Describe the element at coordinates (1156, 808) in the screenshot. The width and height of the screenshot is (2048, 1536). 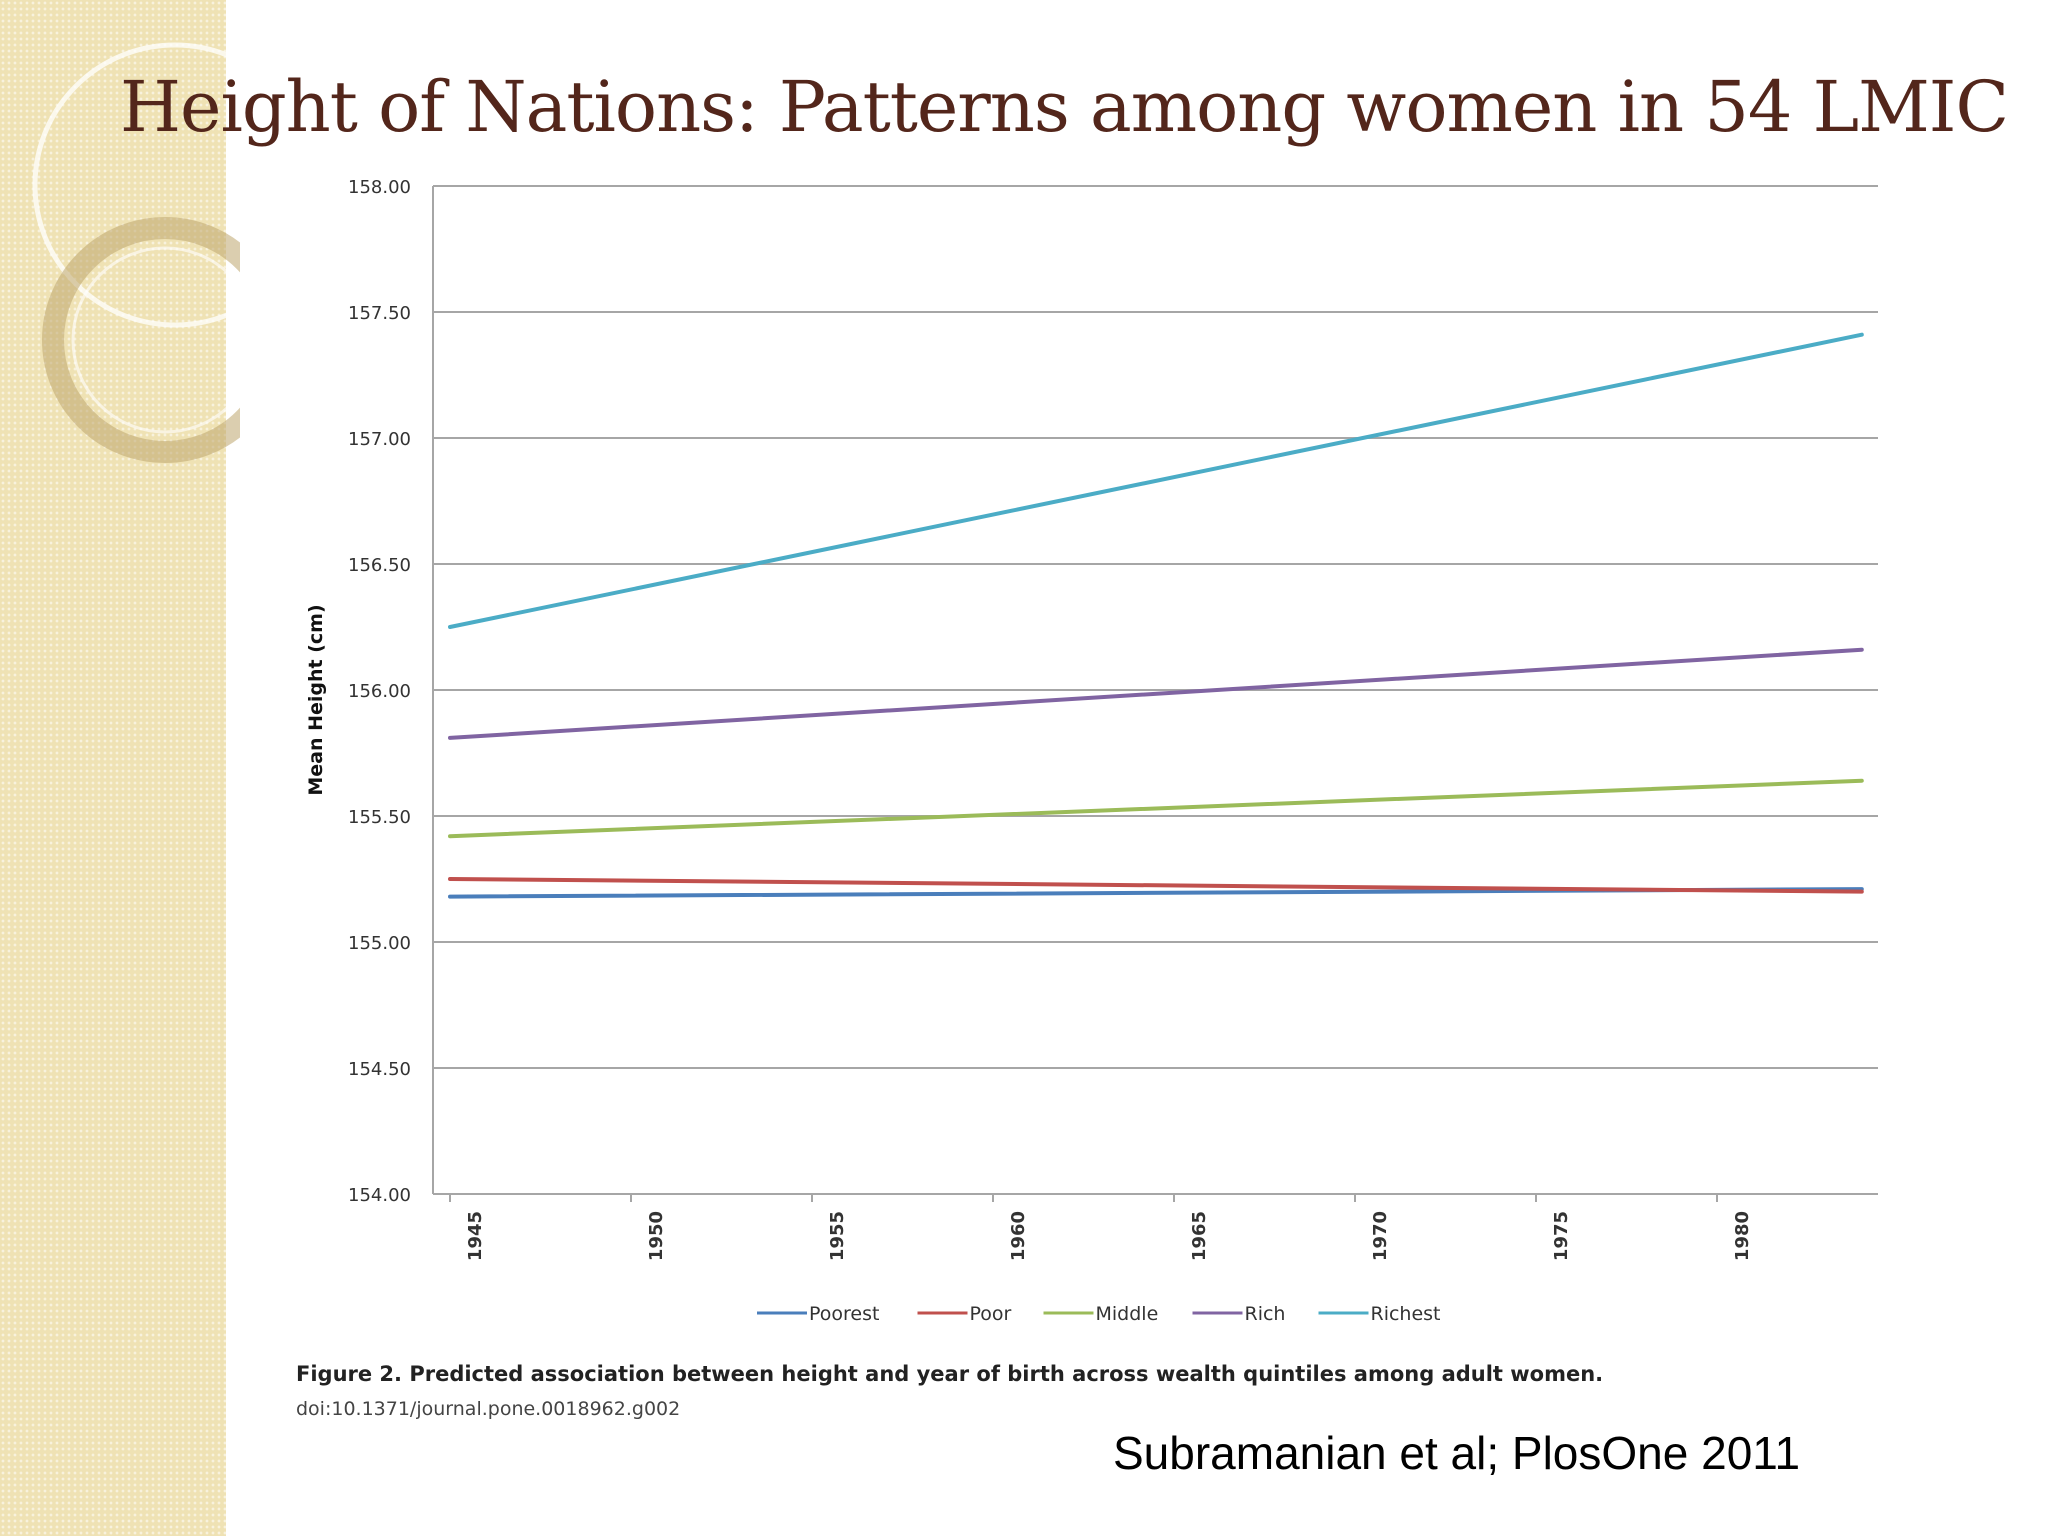
I see `series-line-middle` at that location.